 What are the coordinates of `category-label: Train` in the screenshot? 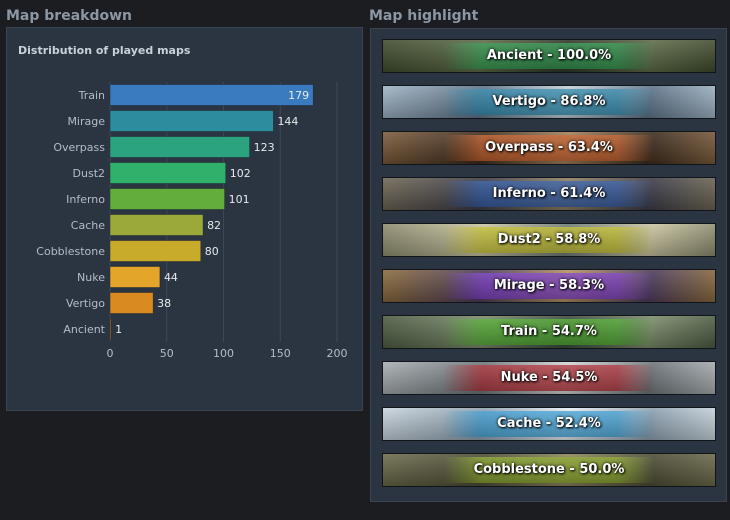 It's located at (91, 95).